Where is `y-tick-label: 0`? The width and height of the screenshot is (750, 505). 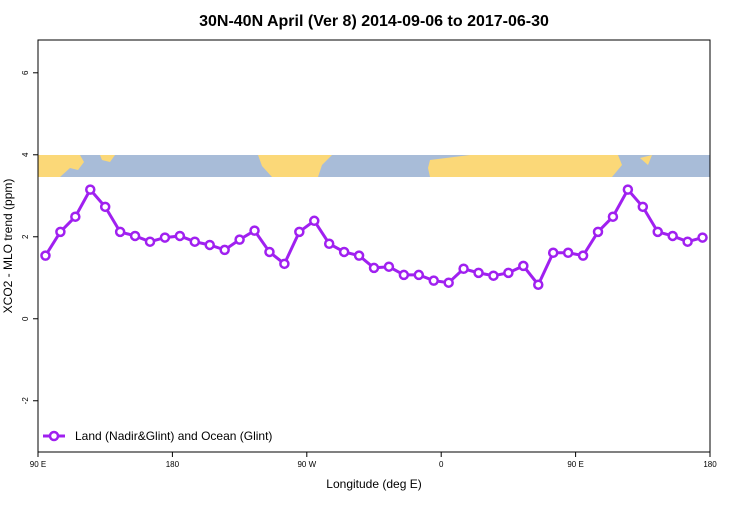 y-tick-label: 0 is located at coordinates (25, 318).